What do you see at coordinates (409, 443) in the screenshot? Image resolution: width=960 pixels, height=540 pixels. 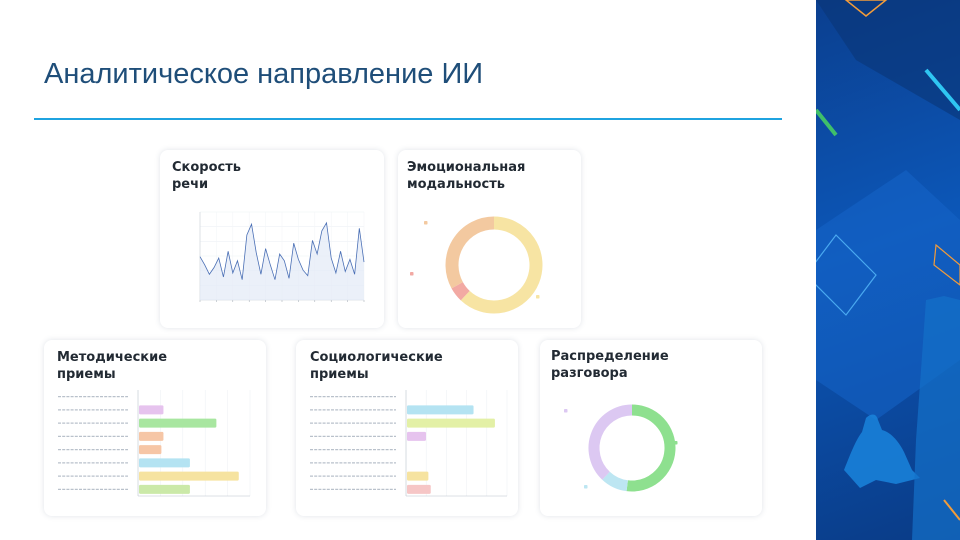 I see `socio-bar-chart` at bounding box center [409, 443].